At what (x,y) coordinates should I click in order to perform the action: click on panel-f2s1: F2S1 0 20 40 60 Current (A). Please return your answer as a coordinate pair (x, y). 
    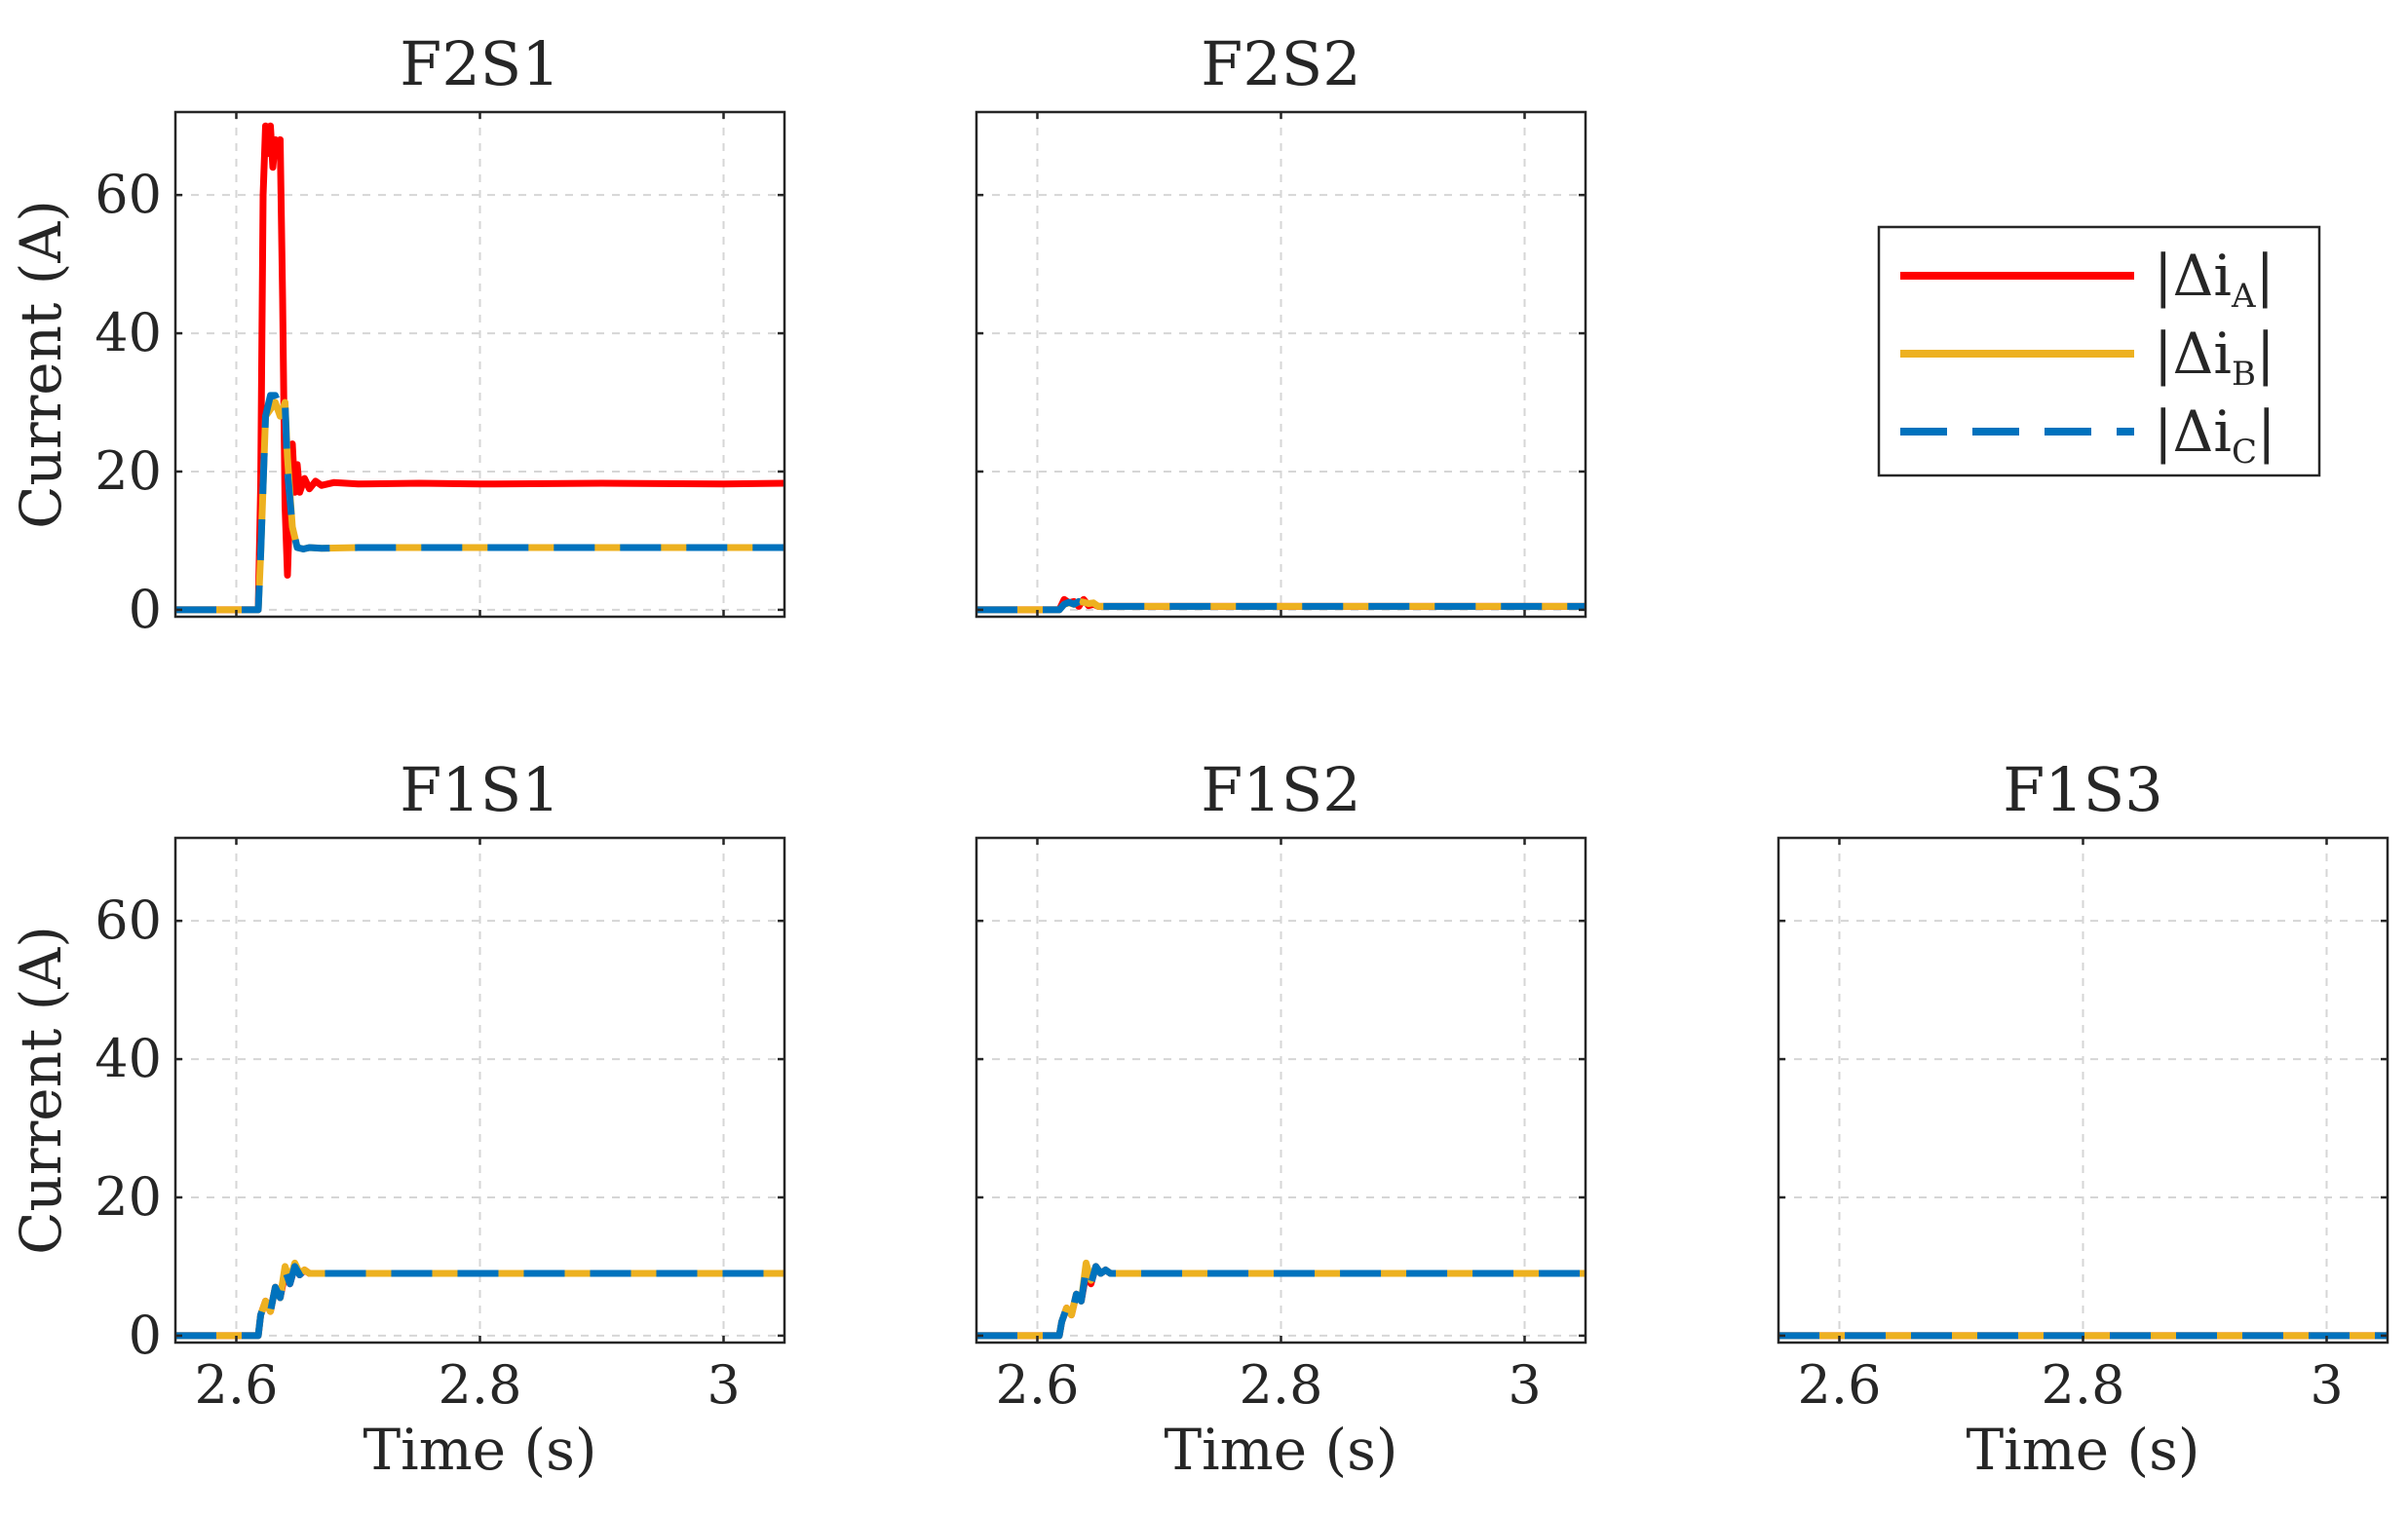
    Looking at the image, I should click on (397, 334).